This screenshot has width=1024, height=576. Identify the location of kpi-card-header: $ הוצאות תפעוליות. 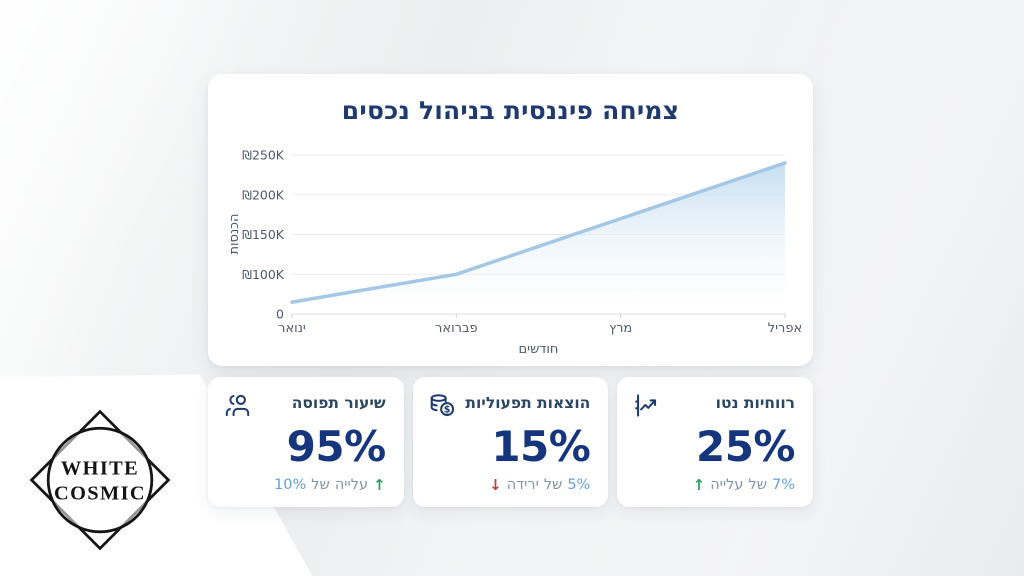
(510, 405).